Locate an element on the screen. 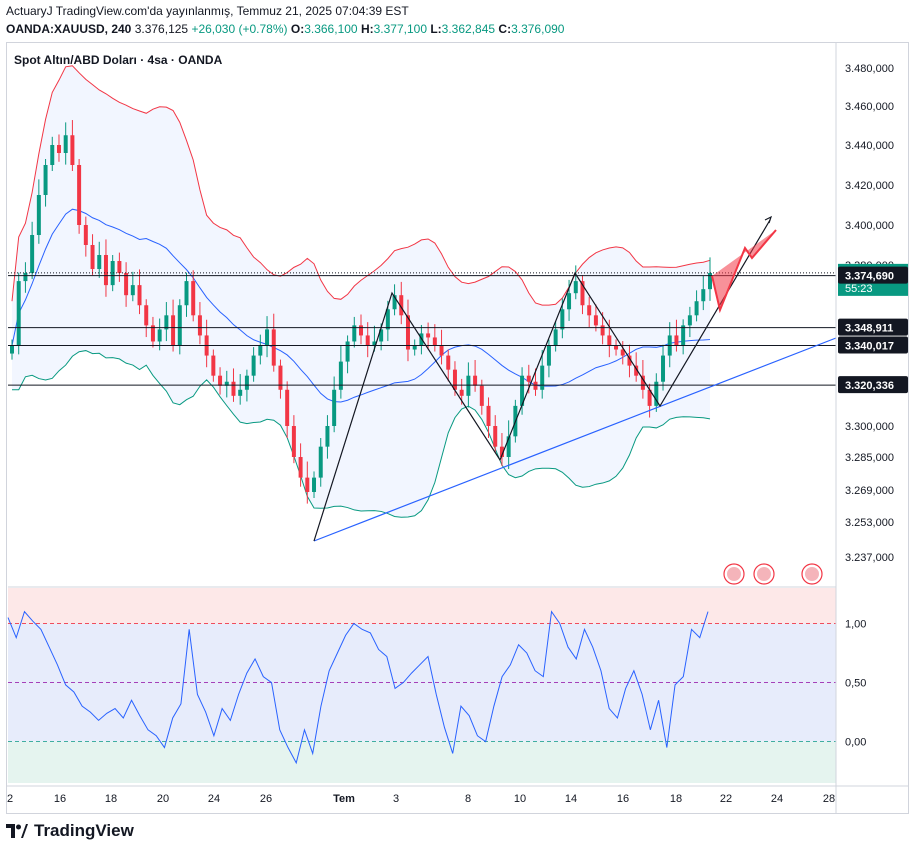 The image size is (915, 849). high-value: 3.377,100 is located at coordinates (400, 29).